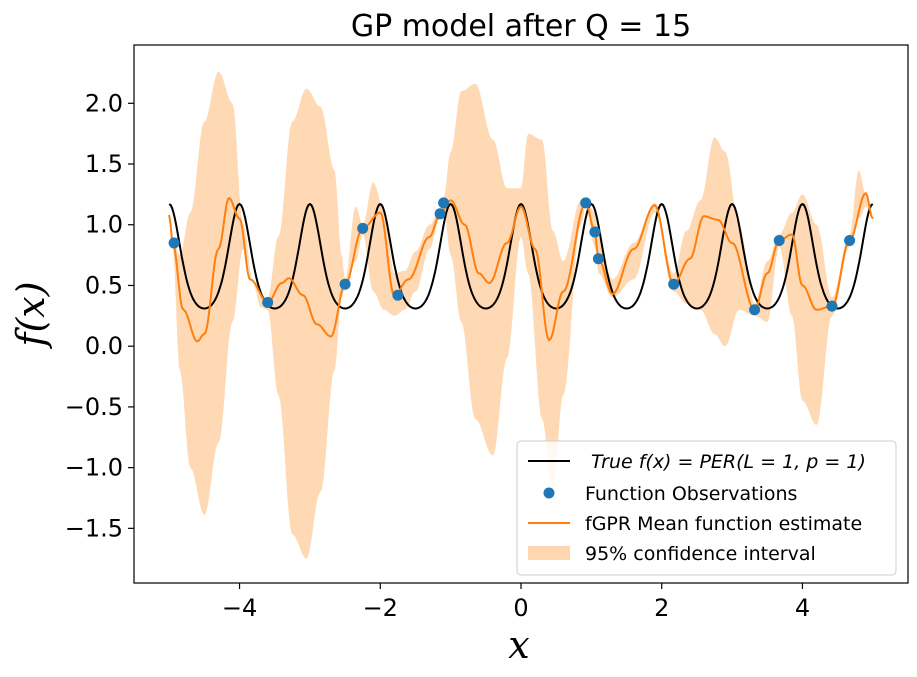  Describe the element at coordinates (239, 608) in the screenshot. I see `x-tick-label: −4` at that location.